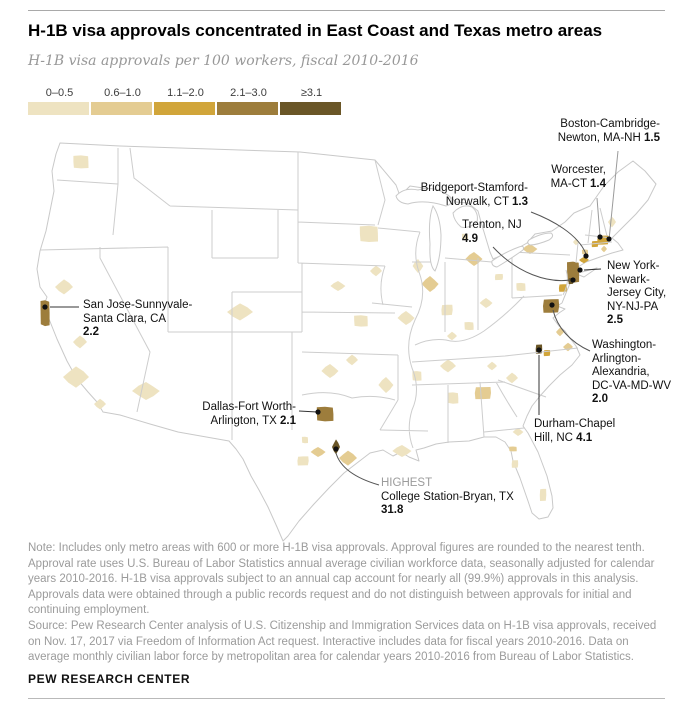 The height and width of the screenshot is (708, 693). Describe the element at coordinates (531, 264) in the screenshot. I see `leader-line-trenton` at that location.